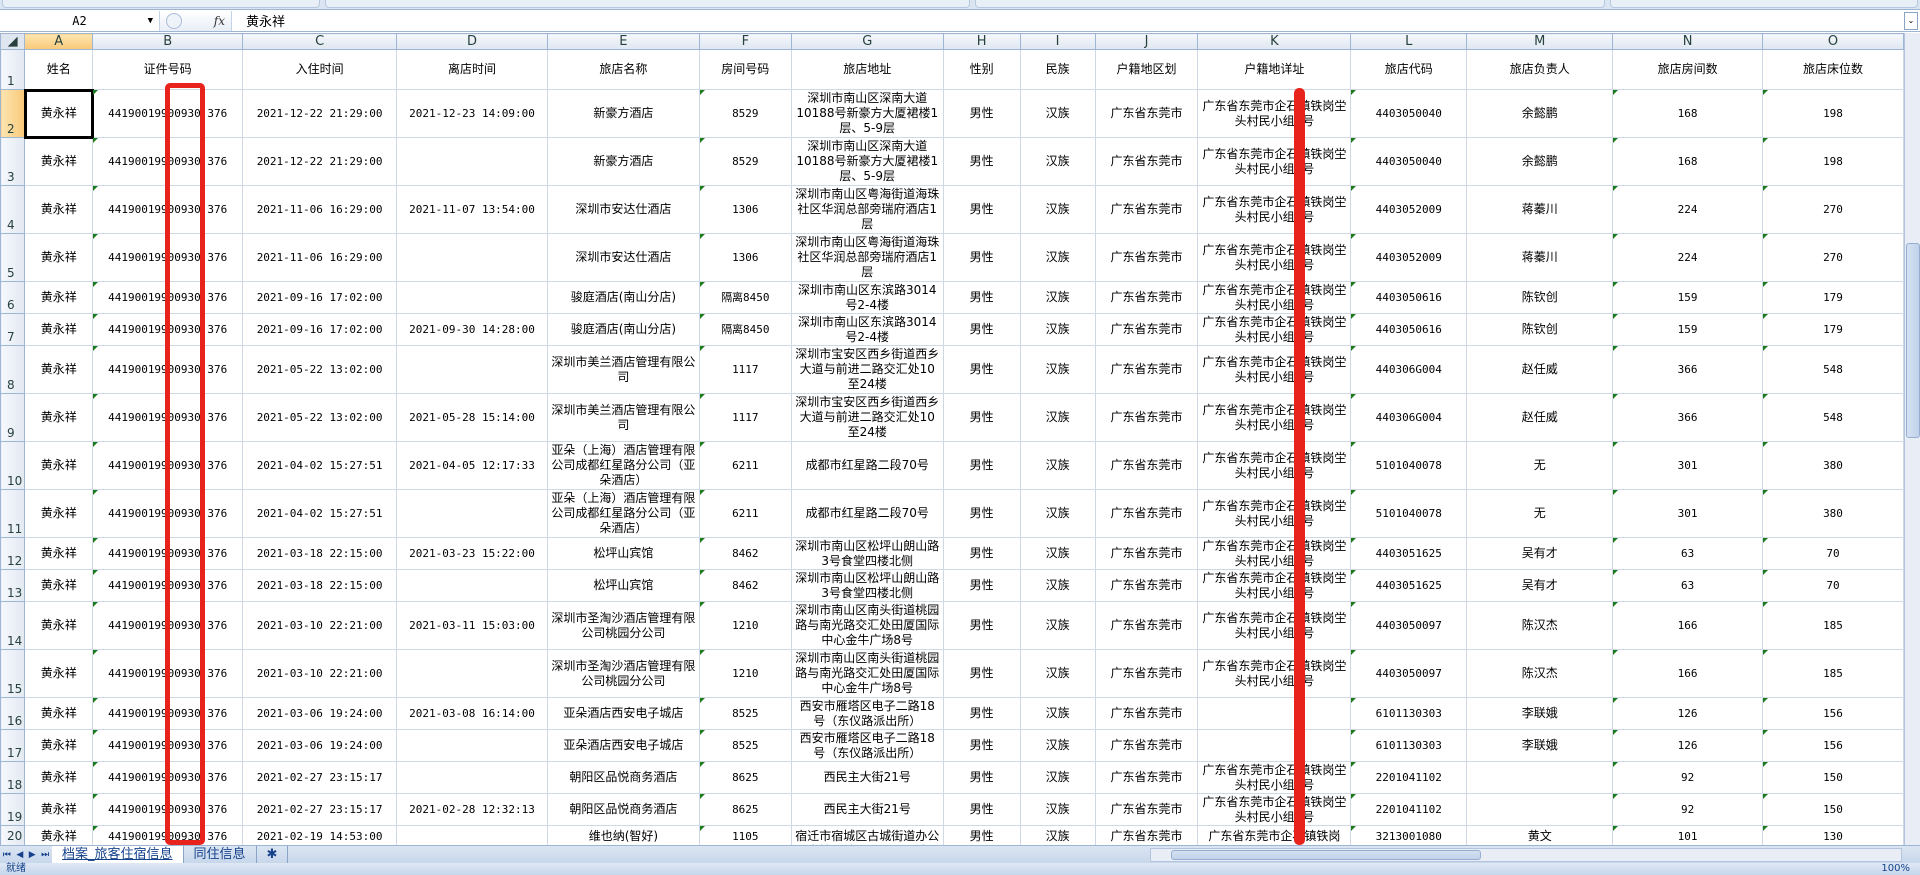 The width and height of the screenshot is (1920, 875). What do you see at coordinates (320, 625) in the screenshot?
I see `cell: 2021-03-10 22:21:00` at bounding box center [320, 625].